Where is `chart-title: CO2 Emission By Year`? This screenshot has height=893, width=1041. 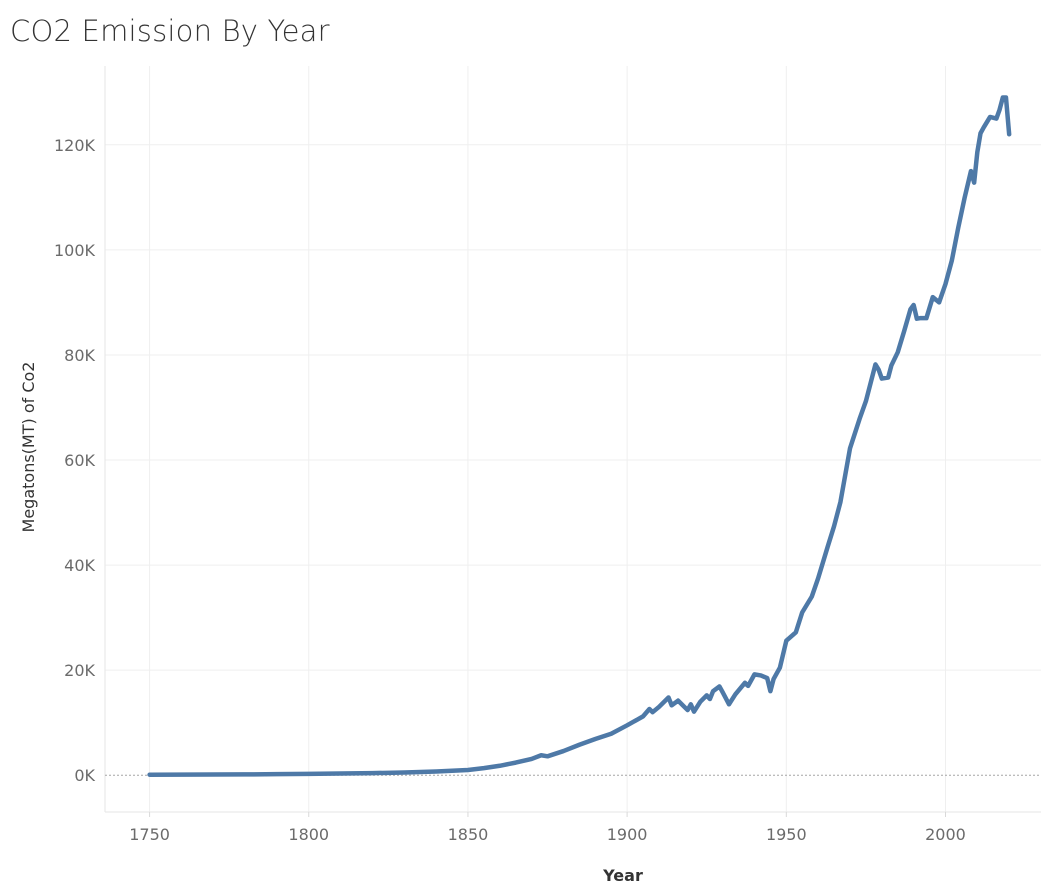 chart-title: CO2 Emission By Year is located at coordinates (170, 31).